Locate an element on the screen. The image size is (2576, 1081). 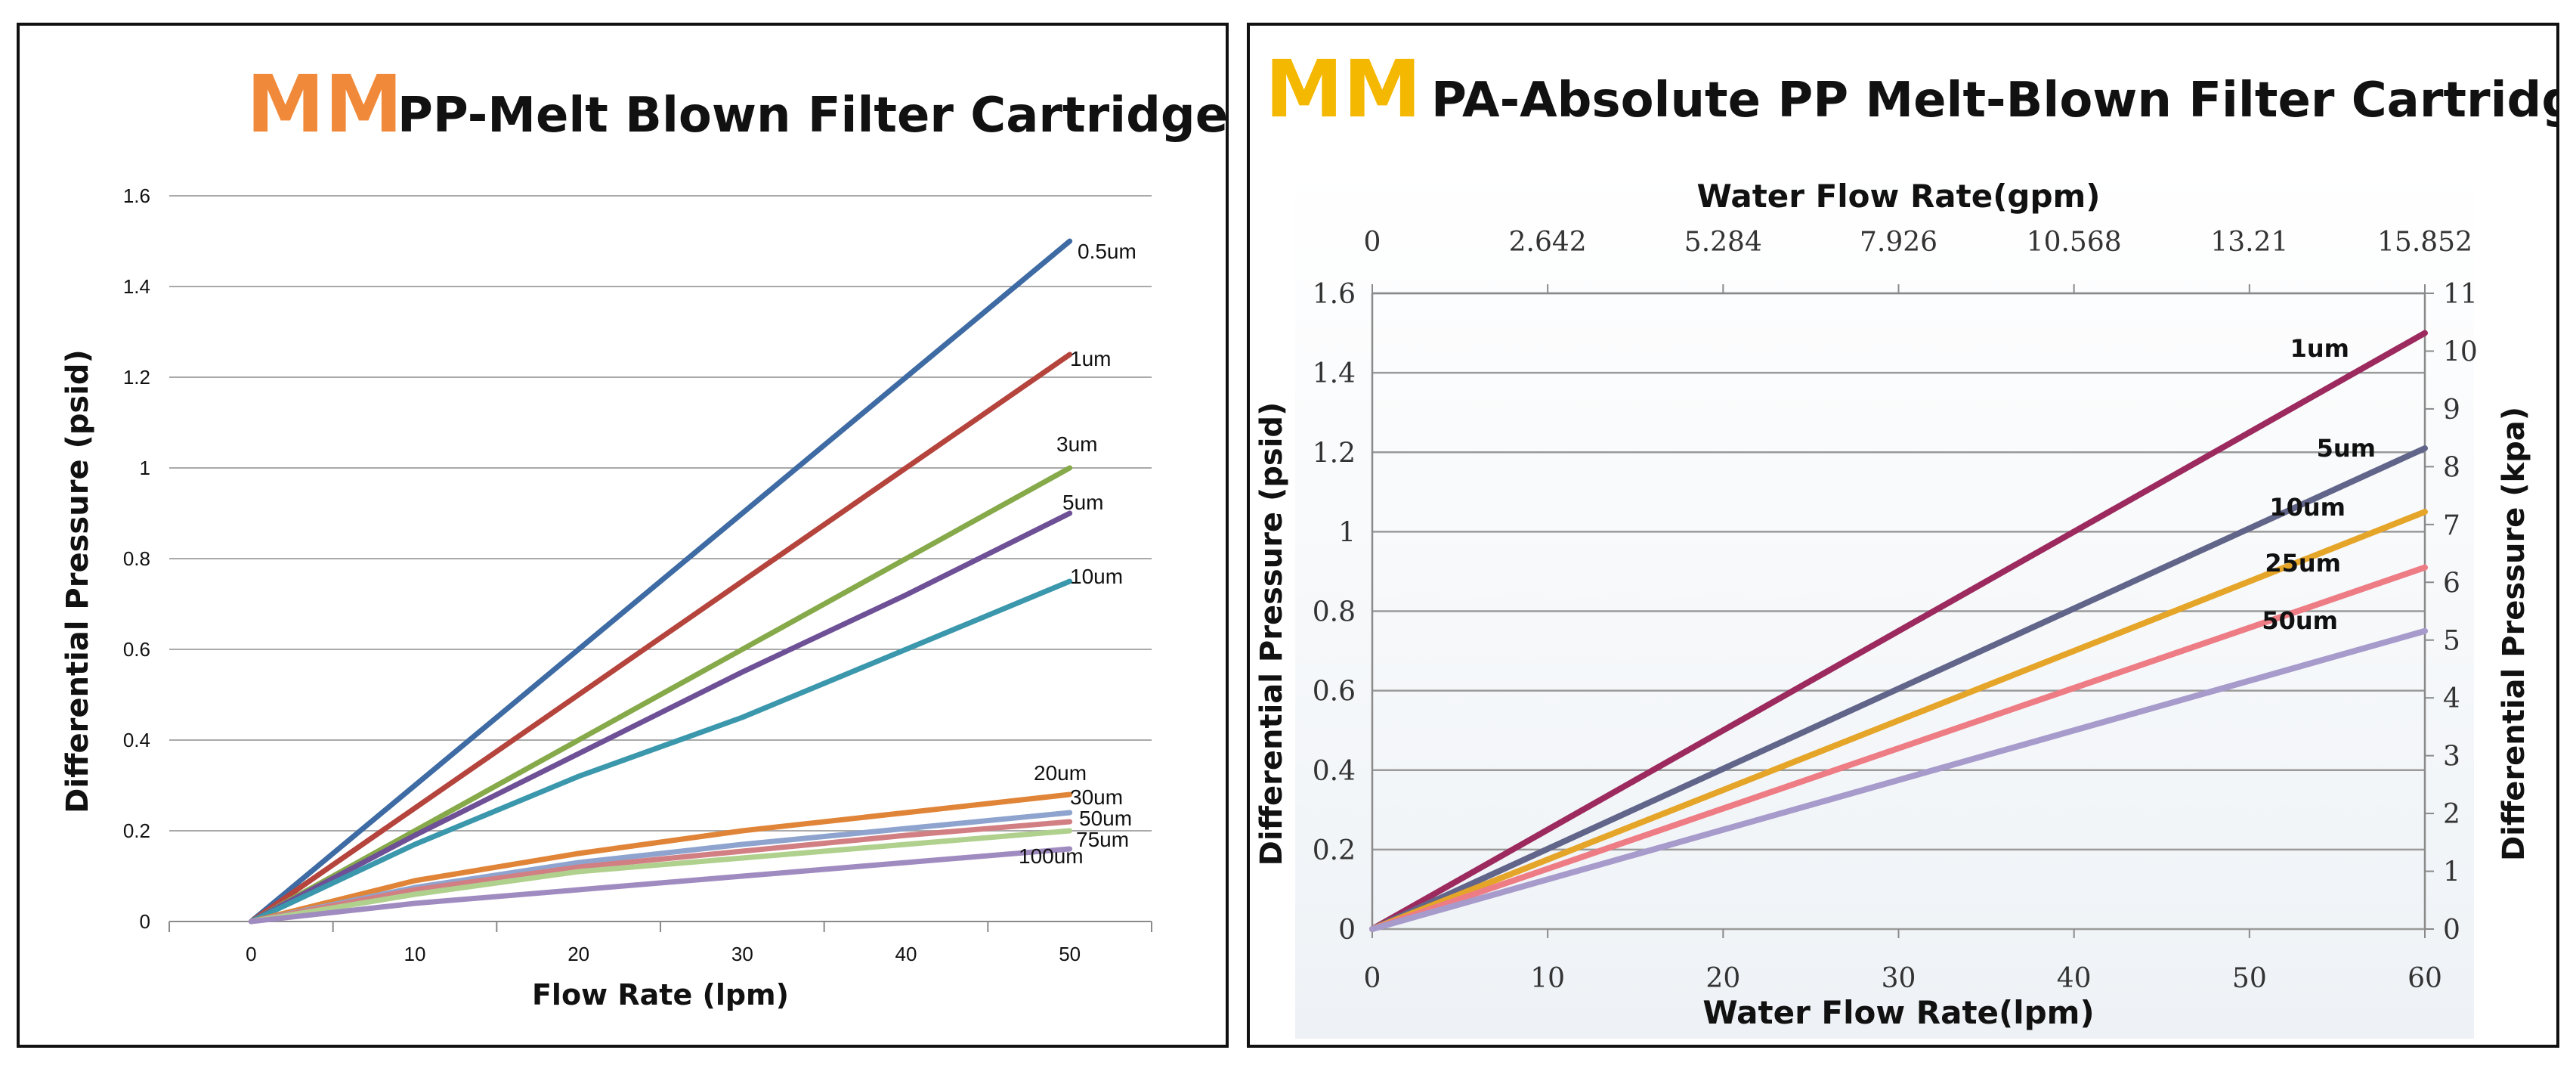
right-x2-tick-label: 13.21 is located at coordinates (2249, 242).